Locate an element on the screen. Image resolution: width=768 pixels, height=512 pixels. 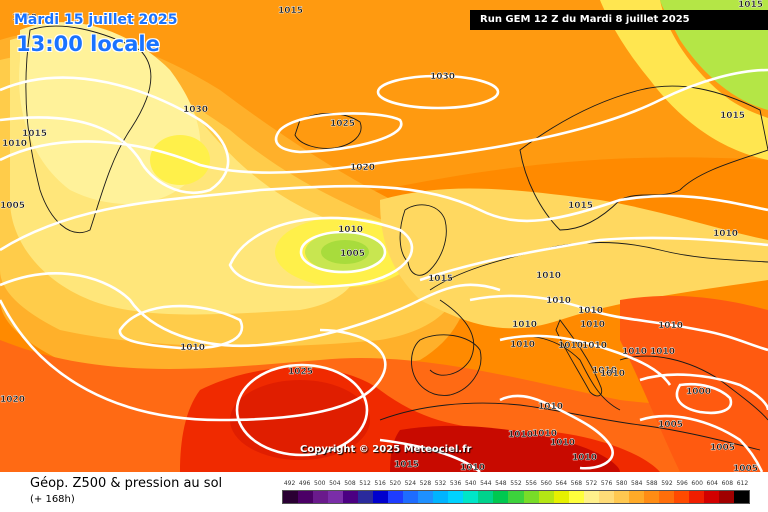
isobar-high-1030-north is located at coordinates (438, 92).